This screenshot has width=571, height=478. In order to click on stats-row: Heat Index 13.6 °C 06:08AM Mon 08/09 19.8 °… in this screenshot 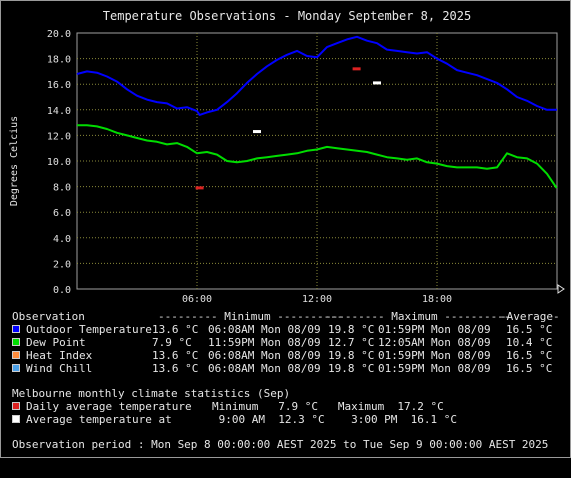, I will do `click(285, 355)`.